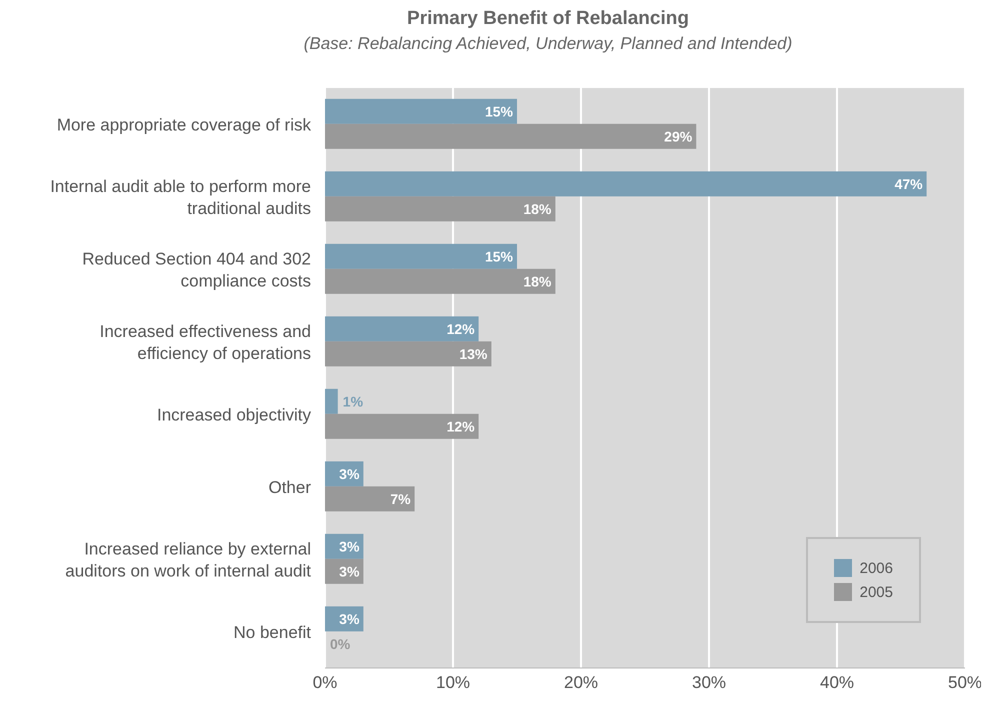 Image resolution: width=989 pixels, height=703 pixels. I want to click on data-label: 29%, so click(678, 136).